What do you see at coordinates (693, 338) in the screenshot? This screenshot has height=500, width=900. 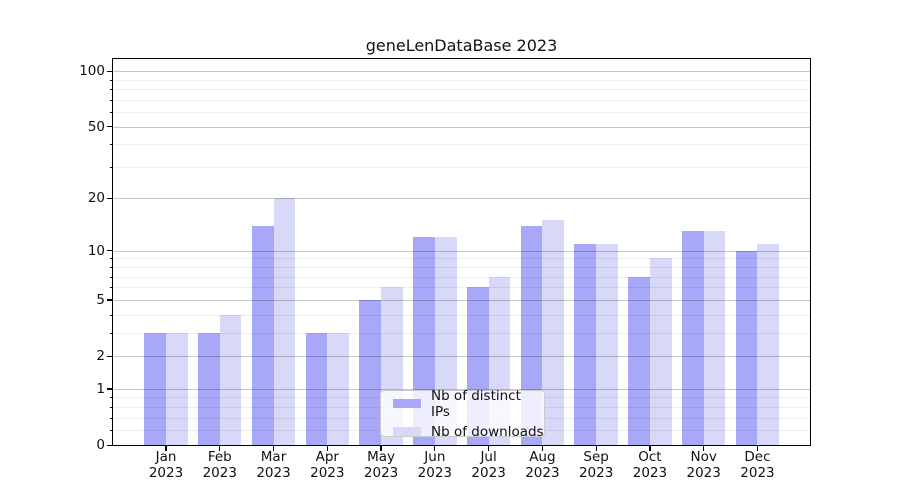 I see `bar-nov-distinct-ips` at bounding box center [693, 338].